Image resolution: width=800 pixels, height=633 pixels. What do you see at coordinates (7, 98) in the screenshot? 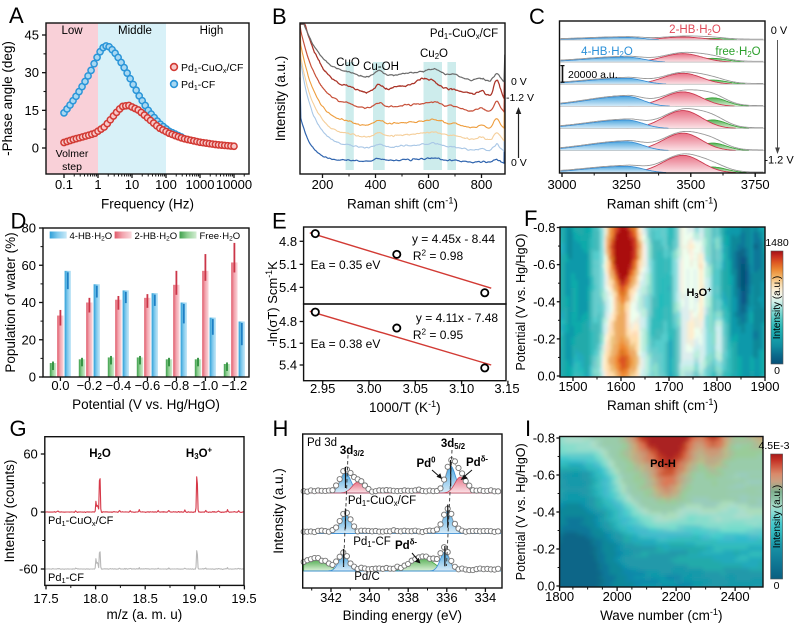
I see `svg-text: -Phase angle (deg)` at bounding box center [7, 98].